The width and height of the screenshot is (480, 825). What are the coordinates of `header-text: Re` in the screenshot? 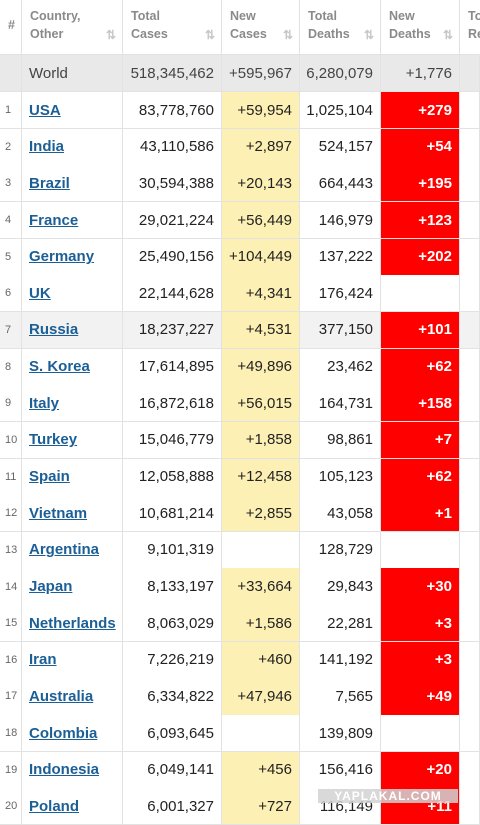 It's located at (474, 34).